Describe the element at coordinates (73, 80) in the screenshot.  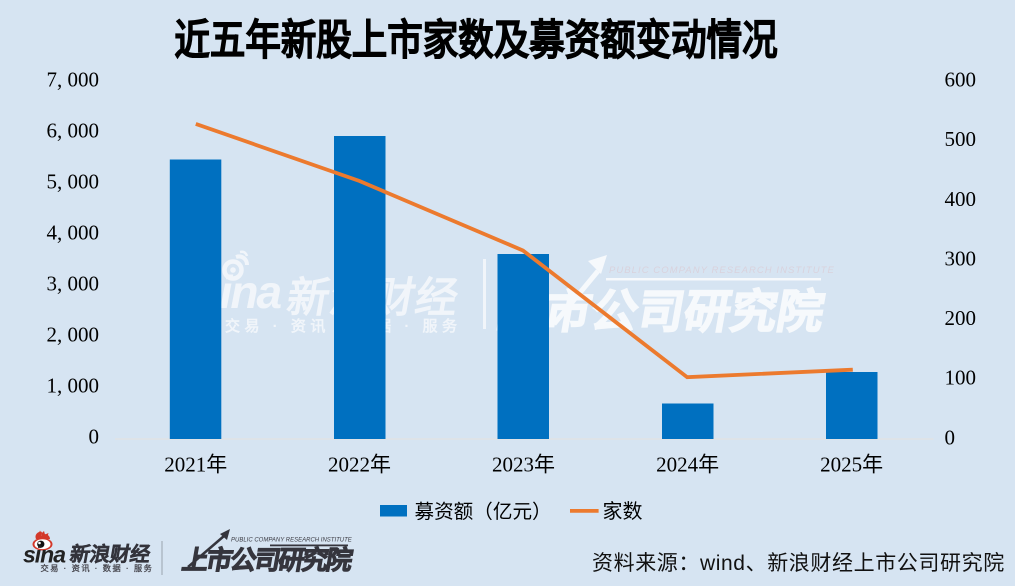
I see `svg-text: 7, 000` at that location.